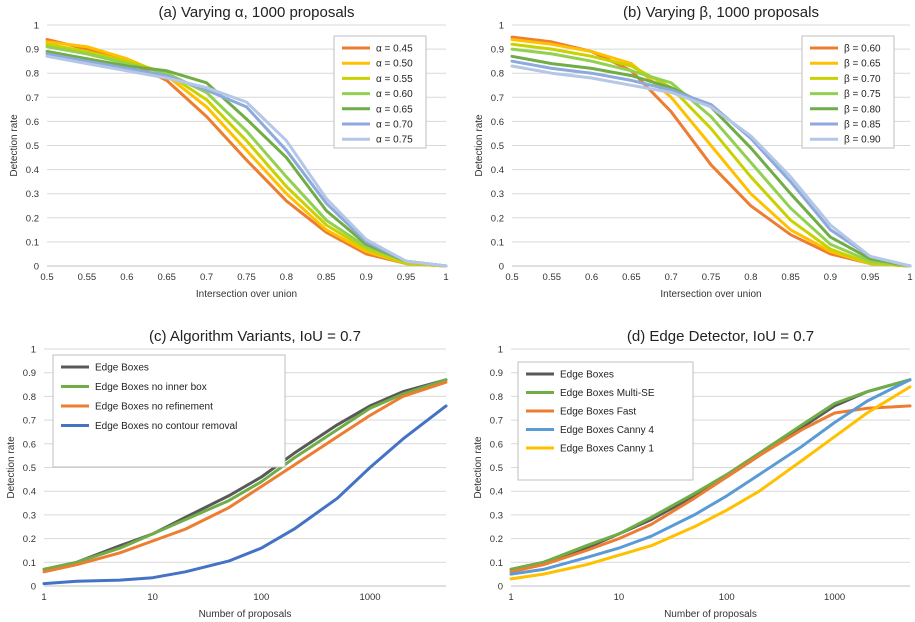  What do you see at coordinates (862, 94) in the screenshot?
I see `legend-label: β = 0.75` at bounding box center [862, 94].